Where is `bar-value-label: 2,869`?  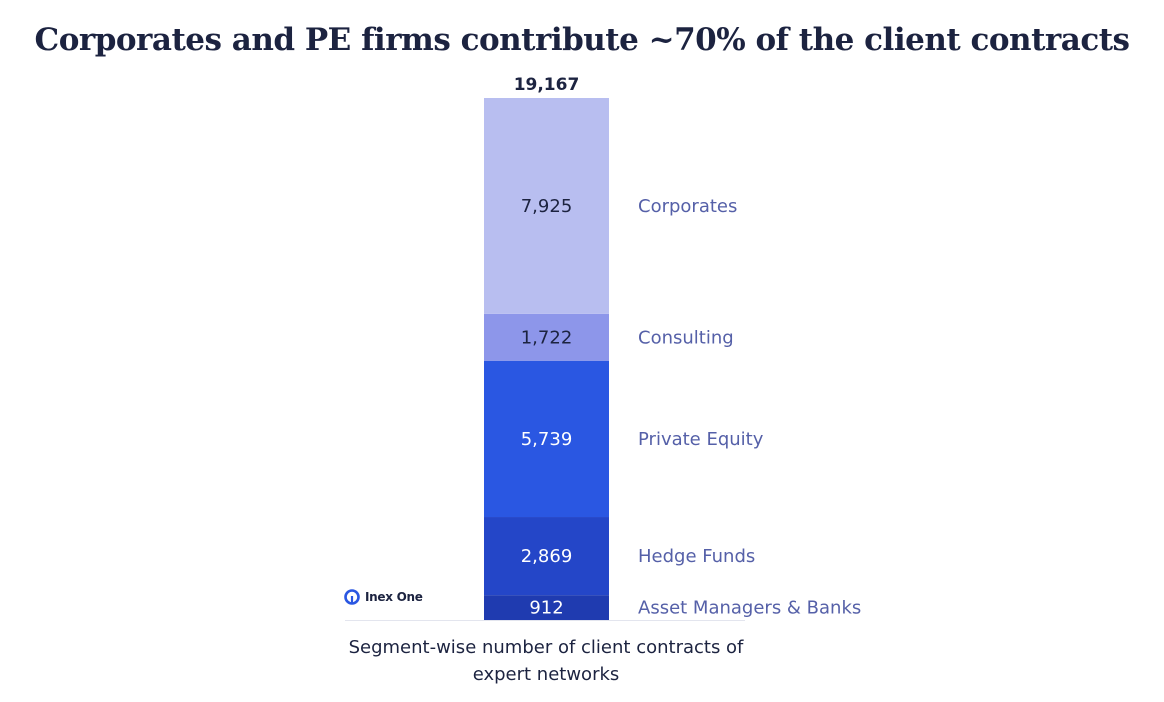 bar-value-label: 2,869 is located at coordinates (547, 556).